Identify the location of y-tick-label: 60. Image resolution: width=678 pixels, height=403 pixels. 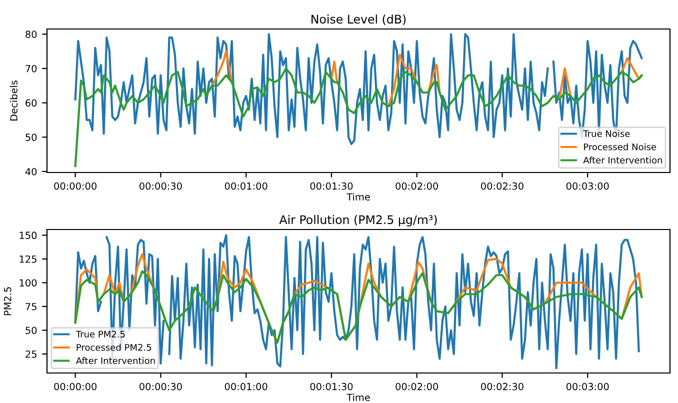
(31, 103).